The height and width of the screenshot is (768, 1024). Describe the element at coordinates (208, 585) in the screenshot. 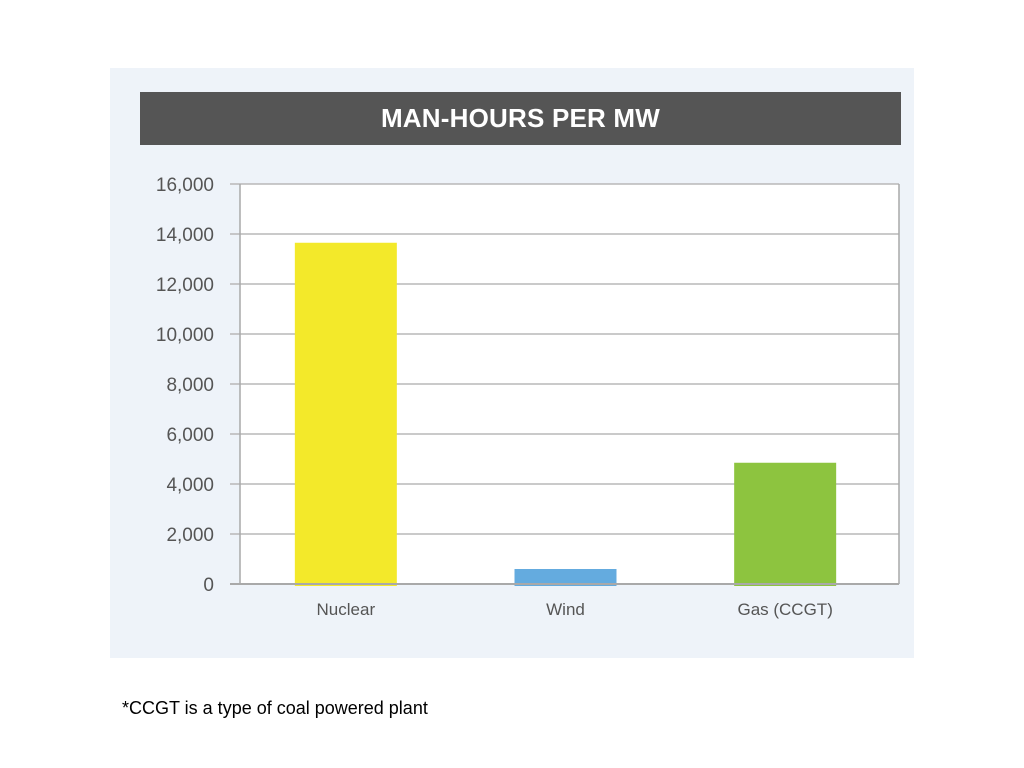

I see `y-tick-label: 0` at that location.